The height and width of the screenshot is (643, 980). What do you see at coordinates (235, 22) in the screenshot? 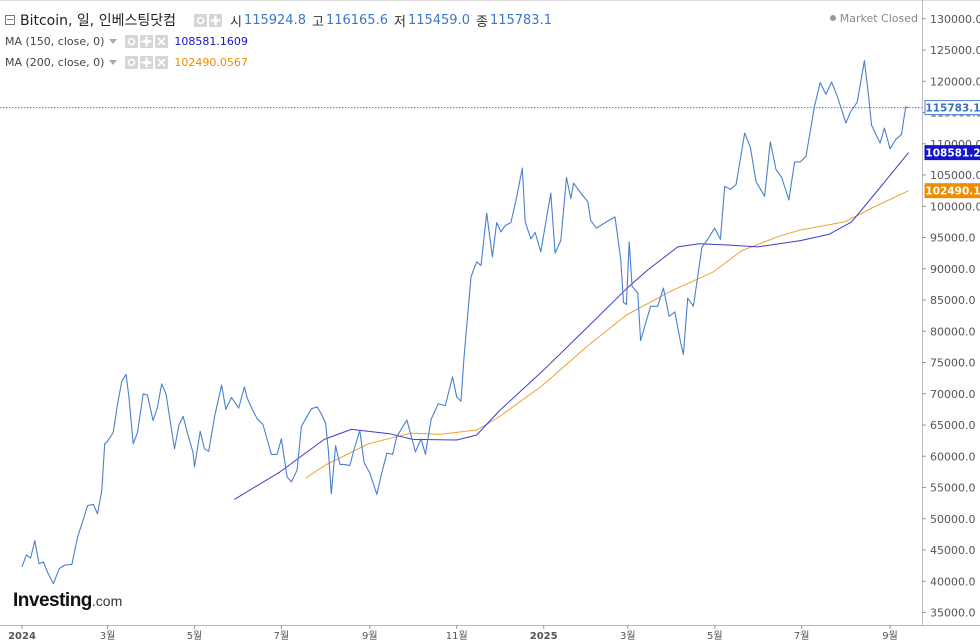
I see `open-label: 시` at bounding box center [235, 22].